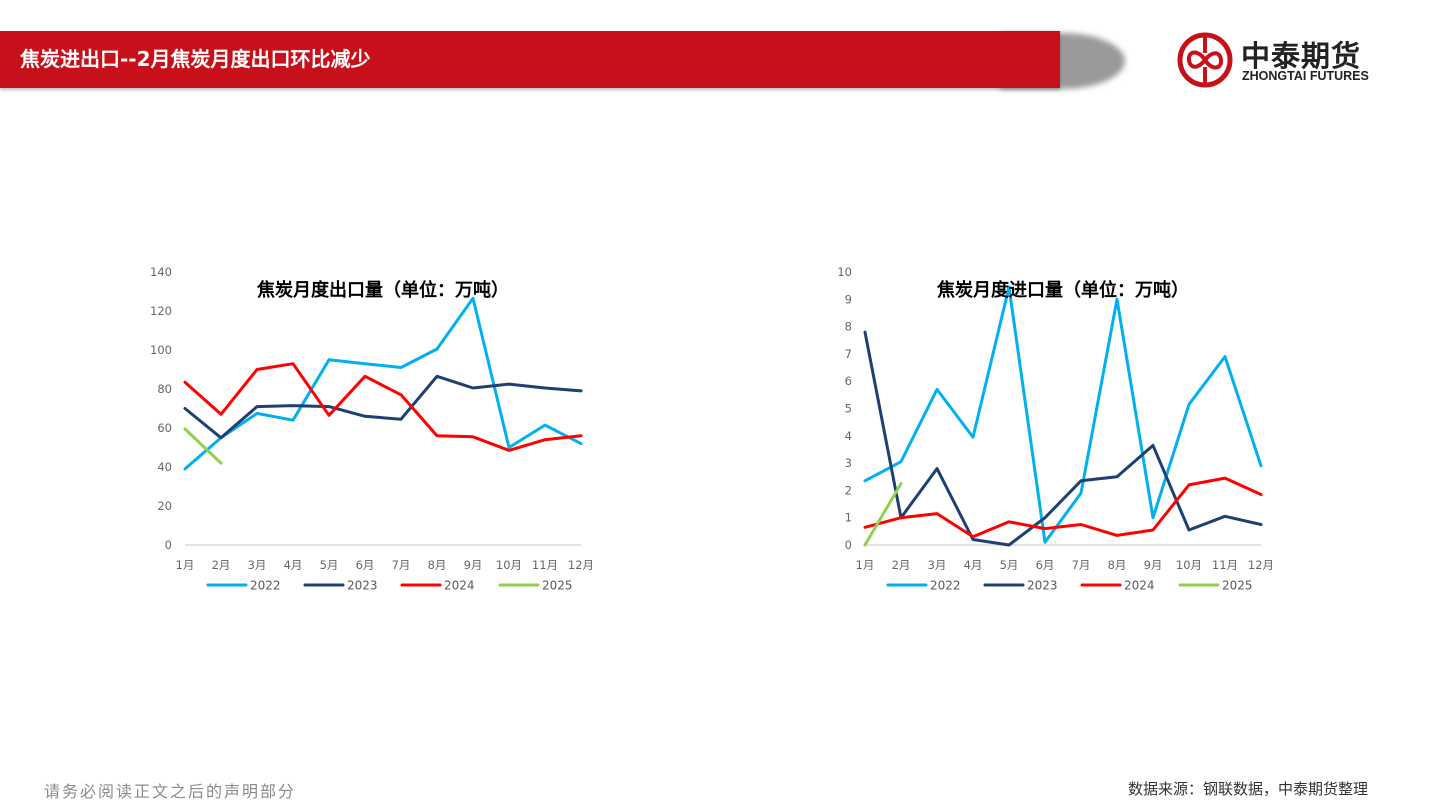 The height and width of the screenshot is (810, 1440). Describe the element at coordinates (195, 59) in the screenshot. I see `page-title: 焦炭进出口--2月焦炭月度出口环比减少` at that location.